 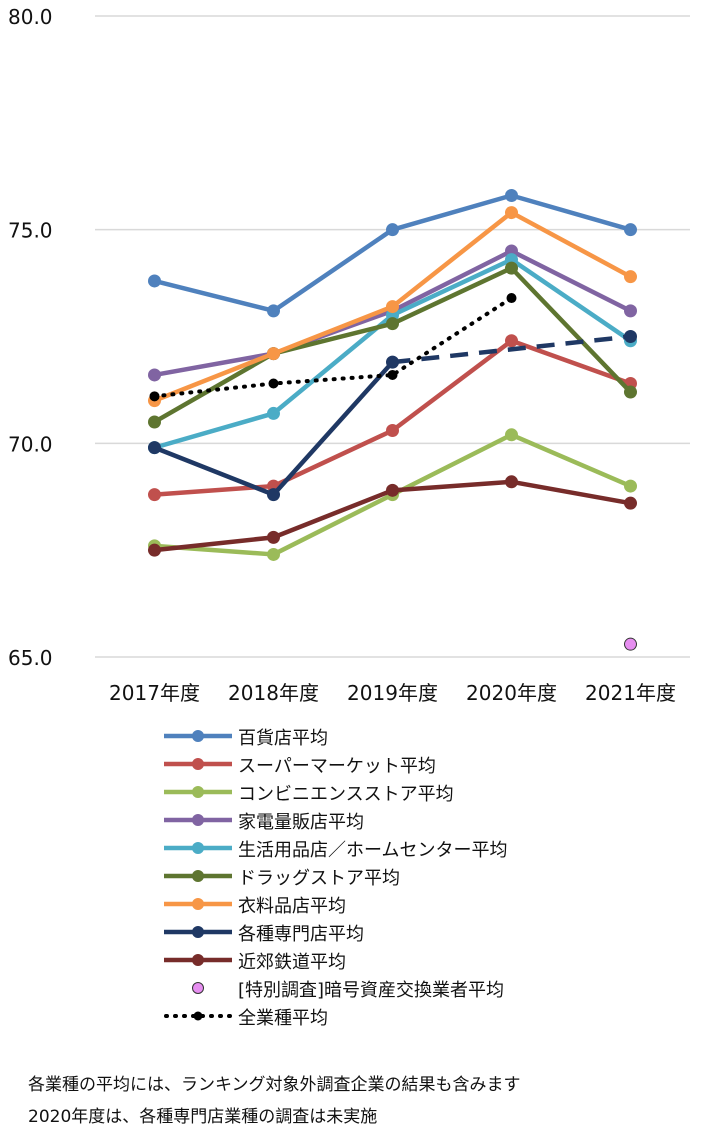 I want to click on legend-item: 衣料品店平均, so click(x=430, y=904).